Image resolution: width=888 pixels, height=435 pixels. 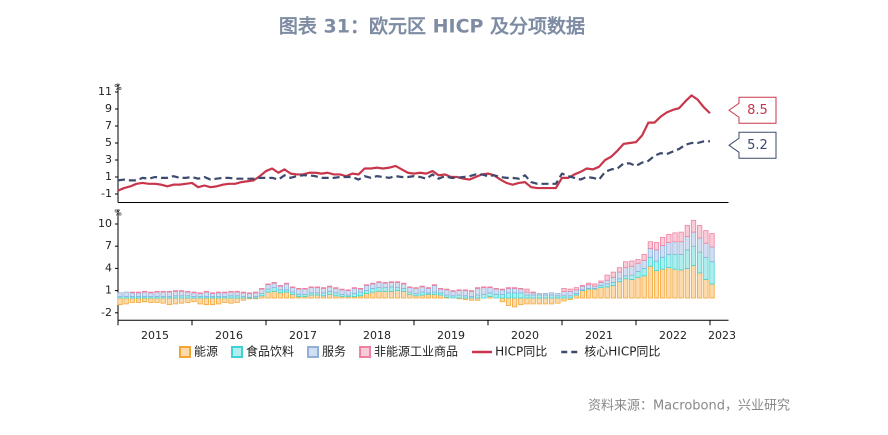 What do you see at coordinates (599, 335) in the screenshot?
I see `x-tick-label: 2021` at bounding box center [599, 335].